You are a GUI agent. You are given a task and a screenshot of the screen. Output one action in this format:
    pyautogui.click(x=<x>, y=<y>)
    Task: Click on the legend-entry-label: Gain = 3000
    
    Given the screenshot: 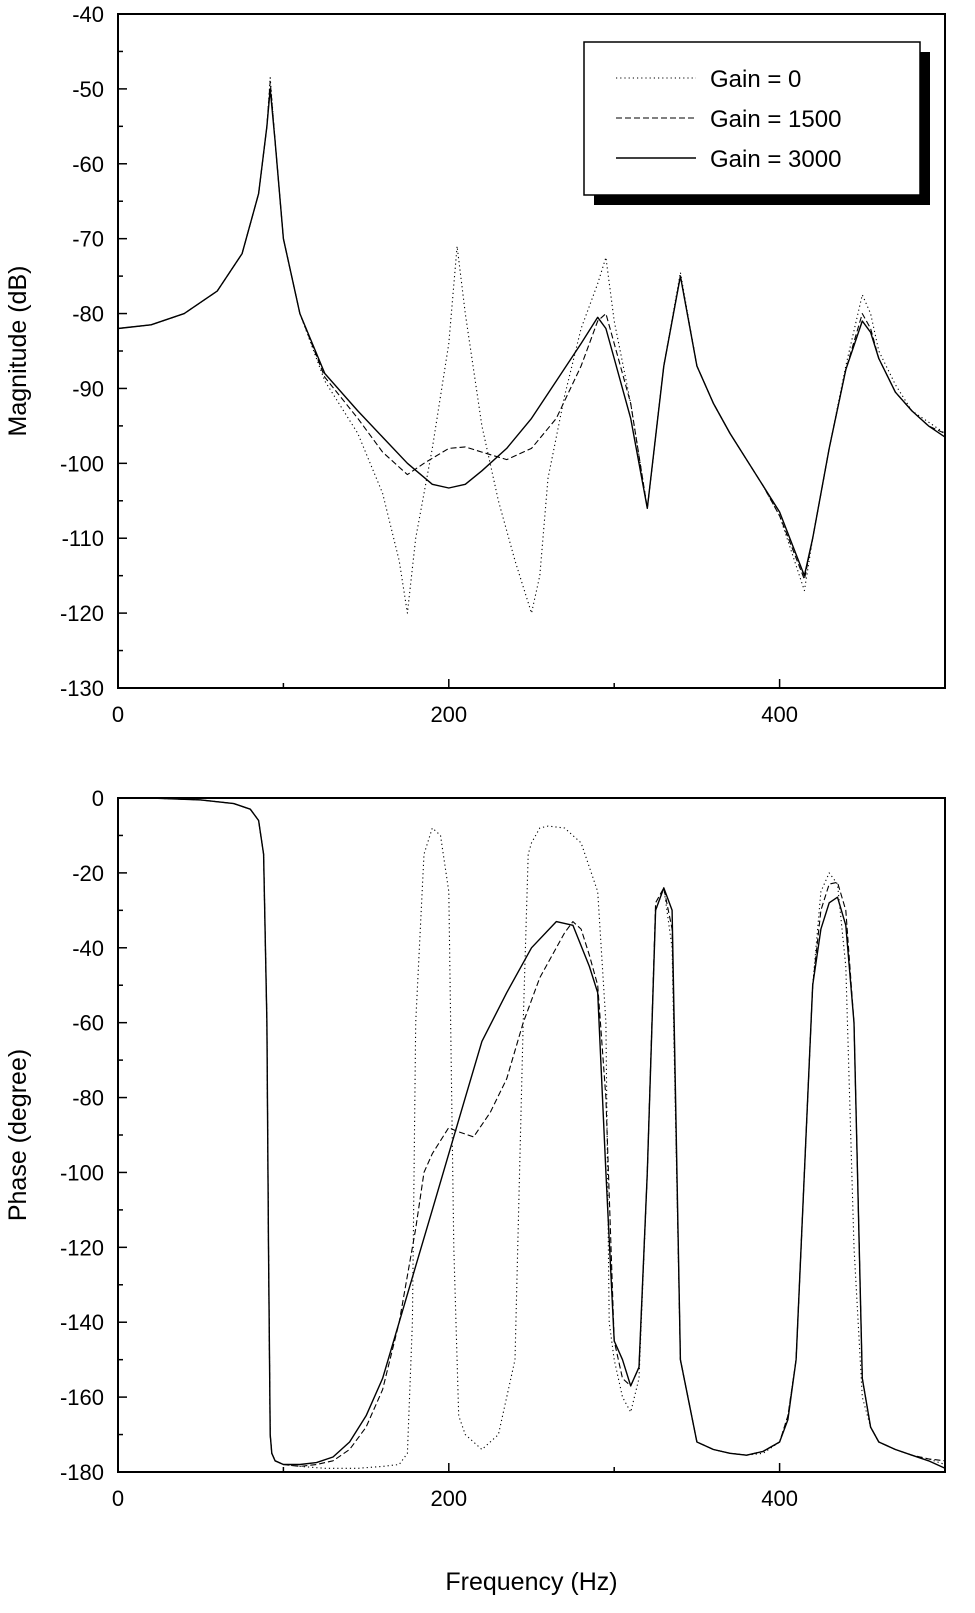 What is the action you would take?
    pyautogui.click(x=775, y=159)
    